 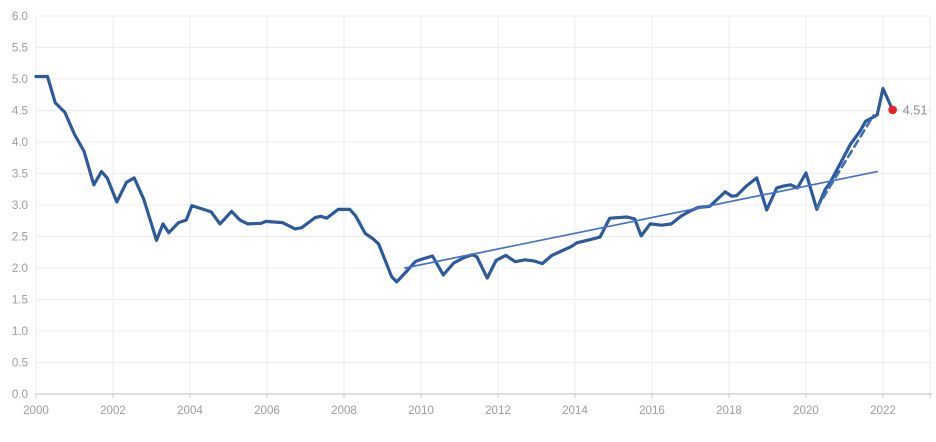 What do you see at coordinates (20, 174) in the screenshot?
I see `y-tick-label: 3.5` at bounding box center [20, 174].